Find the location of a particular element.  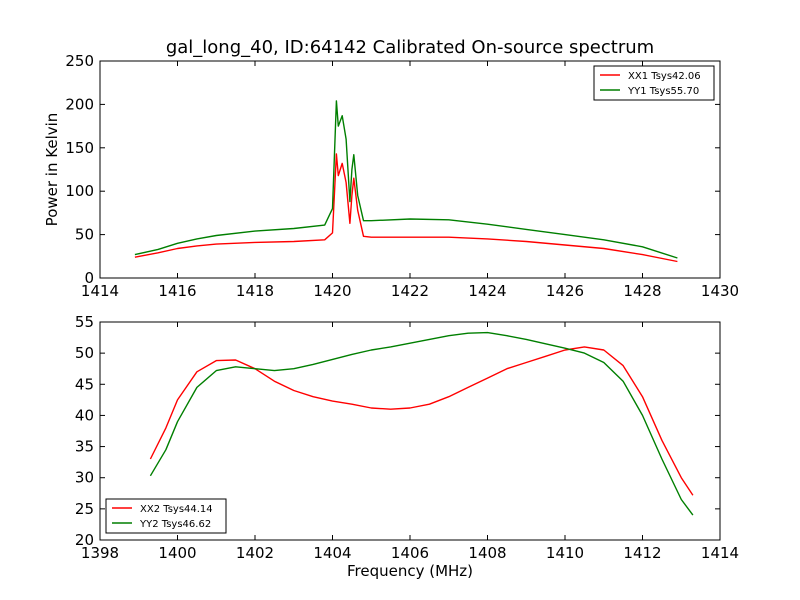

x-tick-label: 1428 is located at coordinates (642, 291).